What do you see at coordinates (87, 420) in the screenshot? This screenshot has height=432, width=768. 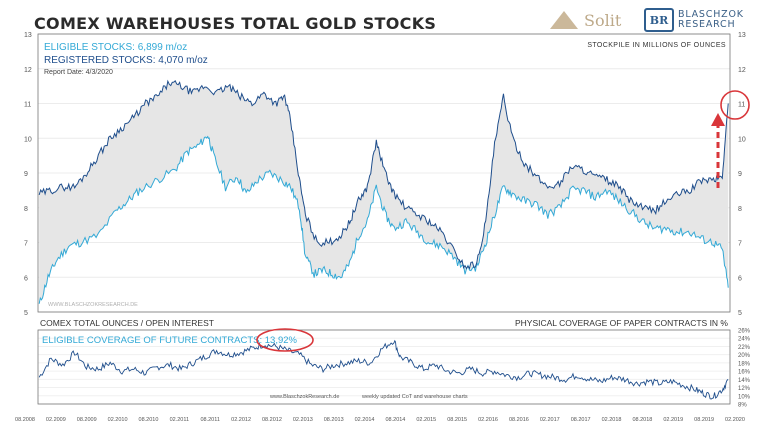 I see `x-tick-label: 08.2009` at bounding box center [87, 420].